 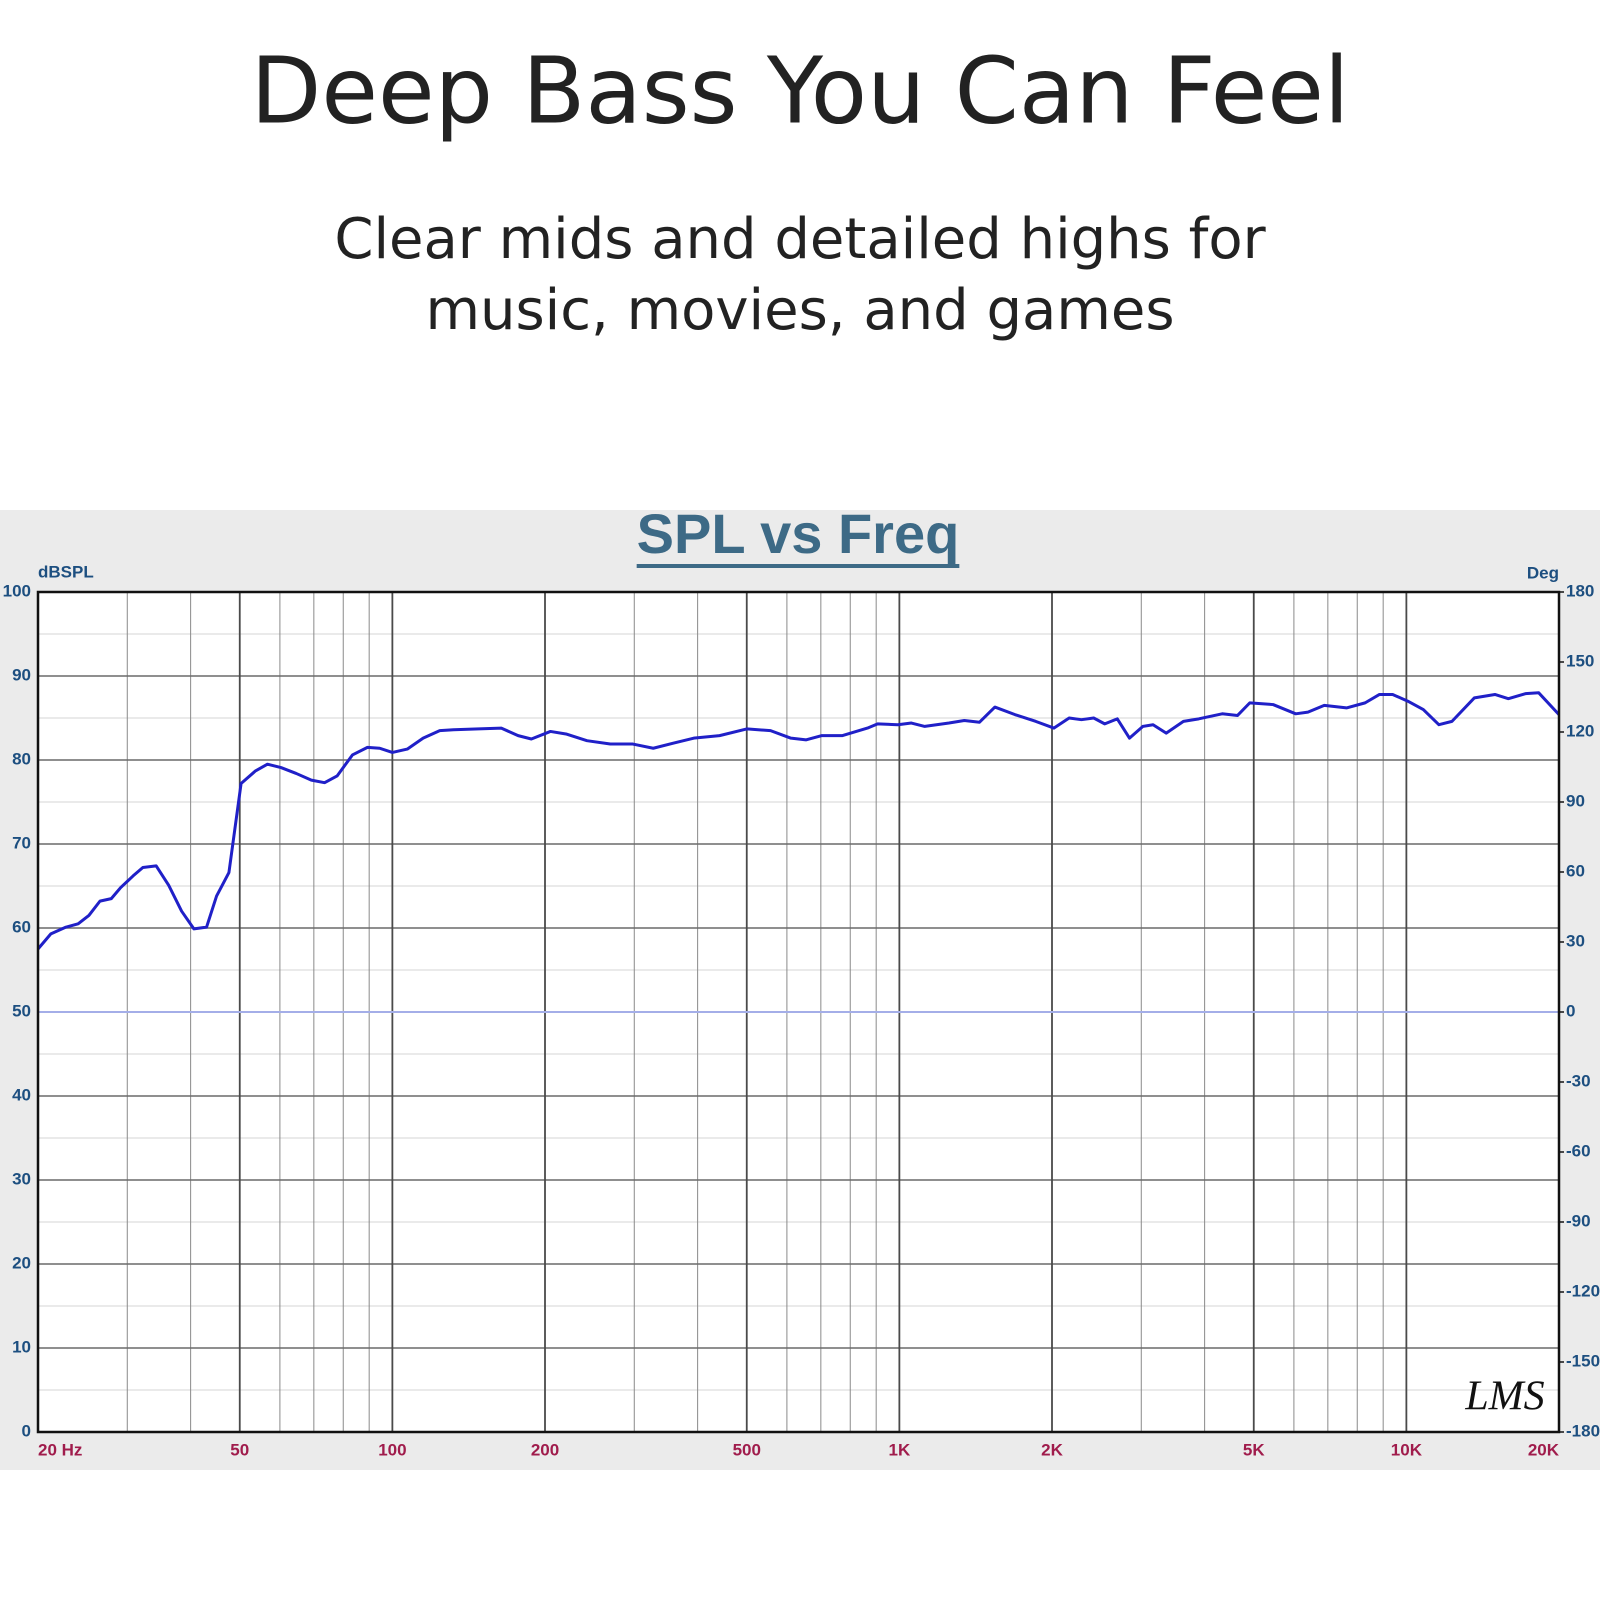 What do you see at coordinates (21, 674) in the screenshot?
I see `y-tick-label: 90` at bounding box center [21, 674].